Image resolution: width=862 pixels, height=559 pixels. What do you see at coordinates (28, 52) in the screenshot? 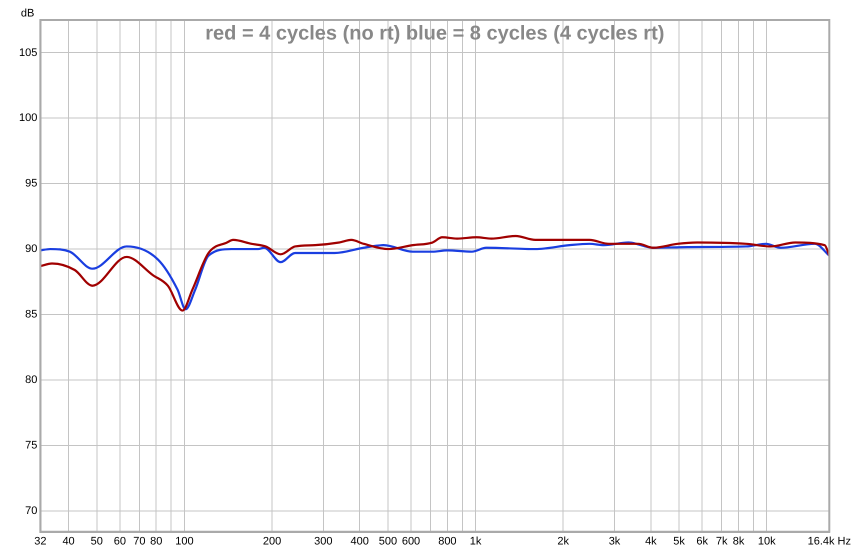
I see `y-tick-label: 105` at bounding box center [28, 52].